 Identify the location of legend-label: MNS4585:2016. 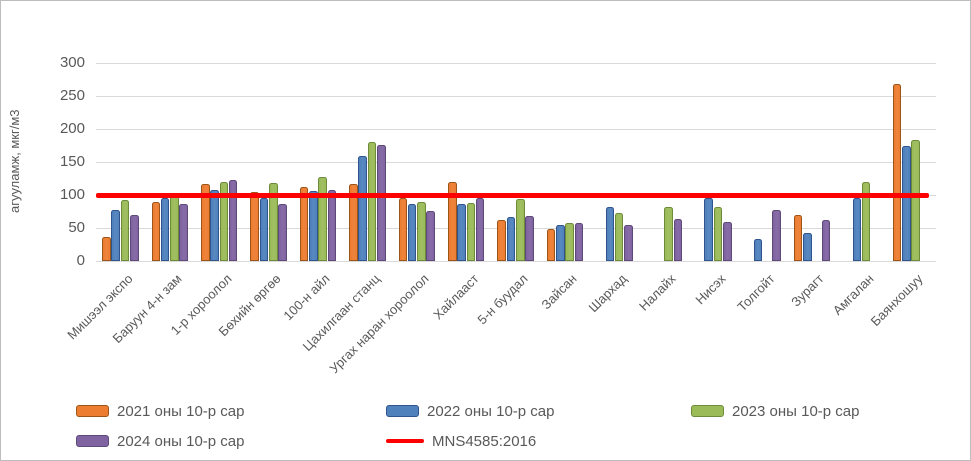
(484, 441).